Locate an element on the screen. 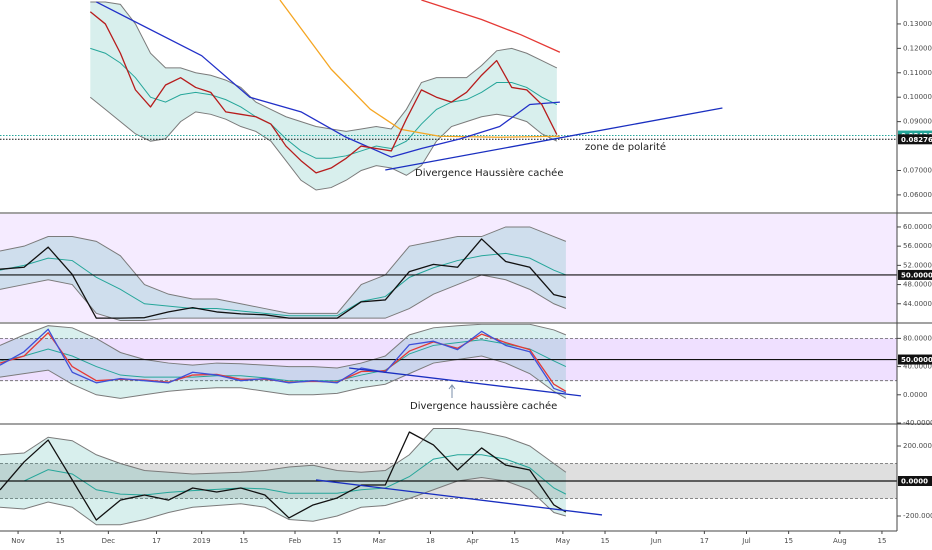 This screenshot has width=932, height=550. x-tick-label: Nov is located at coordinates (18, 541).